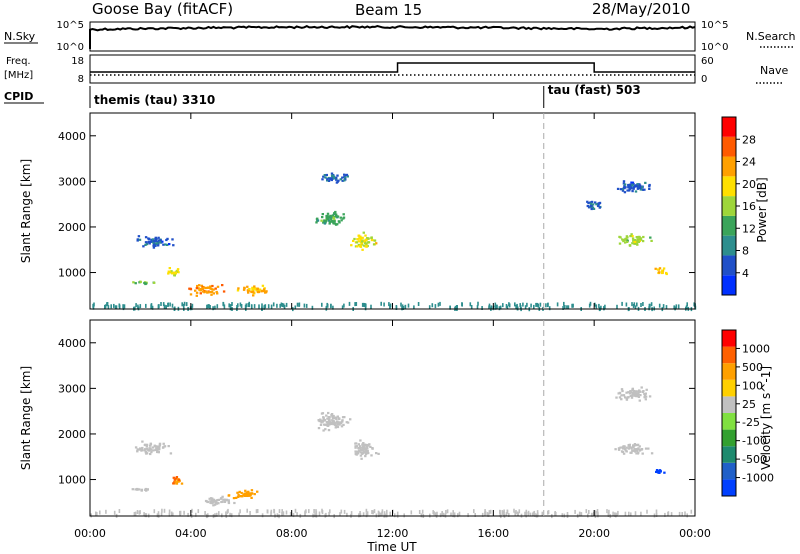 The width and height of the screenshot is (800, 554). Describe the element at coordinates (762, 209) in the screenshot. I see `power-colorbar-label: Power [dB]` at that location.